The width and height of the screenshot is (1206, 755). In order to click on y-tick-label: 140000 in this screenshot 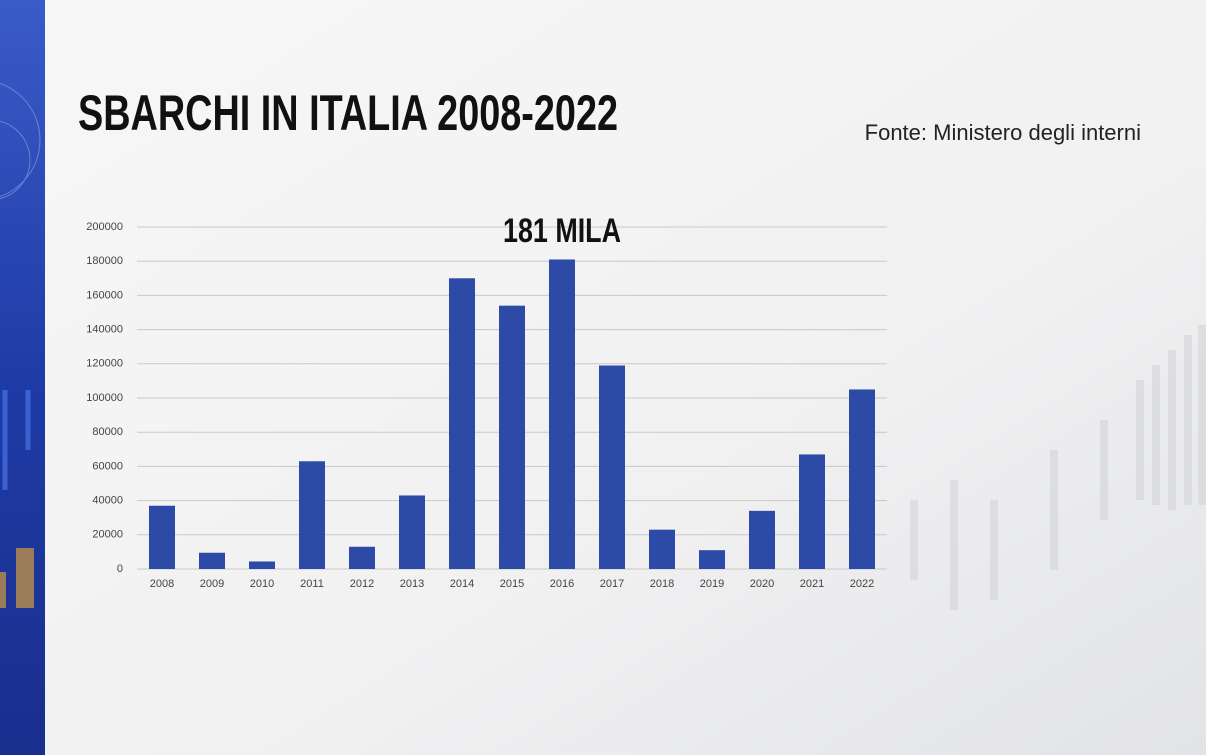, I will do `click(104, 330)`.